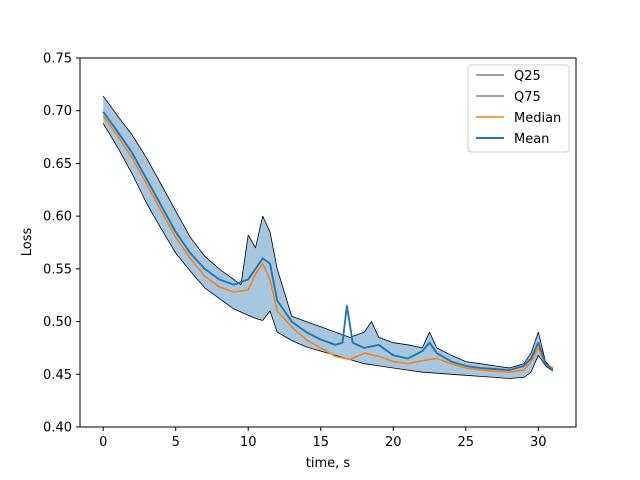 This screenshot has height=480, width=640. I want to click on legend-box, so click(518, 108).